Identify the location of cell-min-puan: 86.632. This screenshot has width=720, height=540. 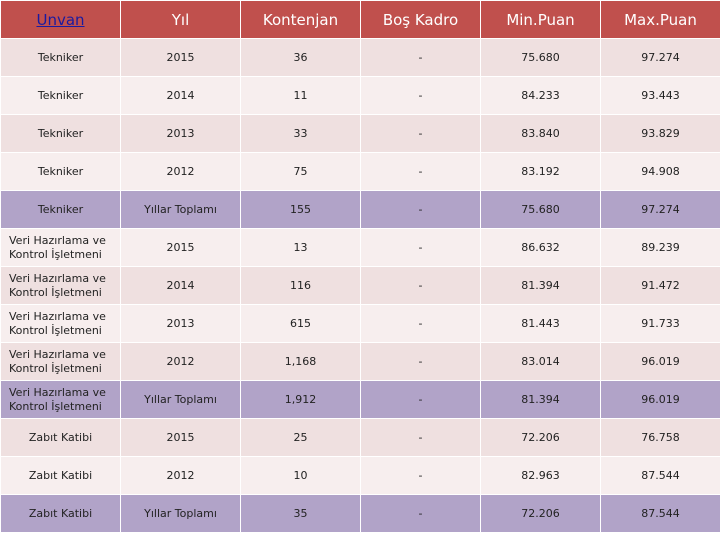
(540, 247).